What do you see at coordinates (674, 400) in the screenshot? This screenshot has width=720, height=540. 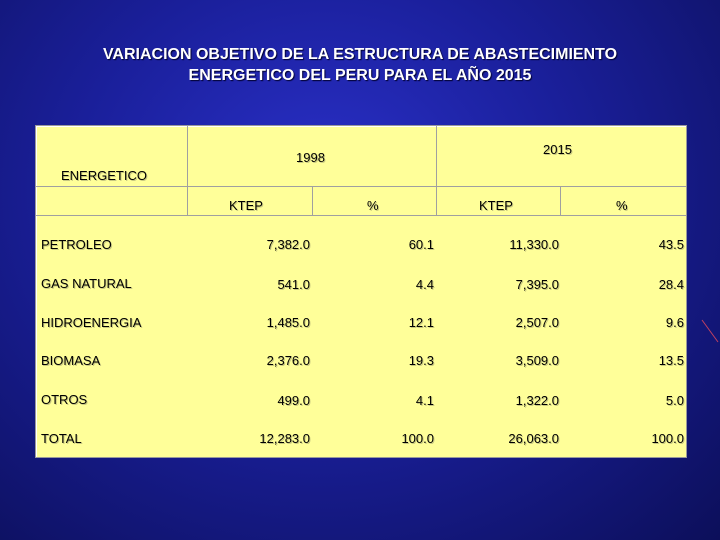 I see `cell-pct-2015: 5.0` at bounding box center [674, 400].